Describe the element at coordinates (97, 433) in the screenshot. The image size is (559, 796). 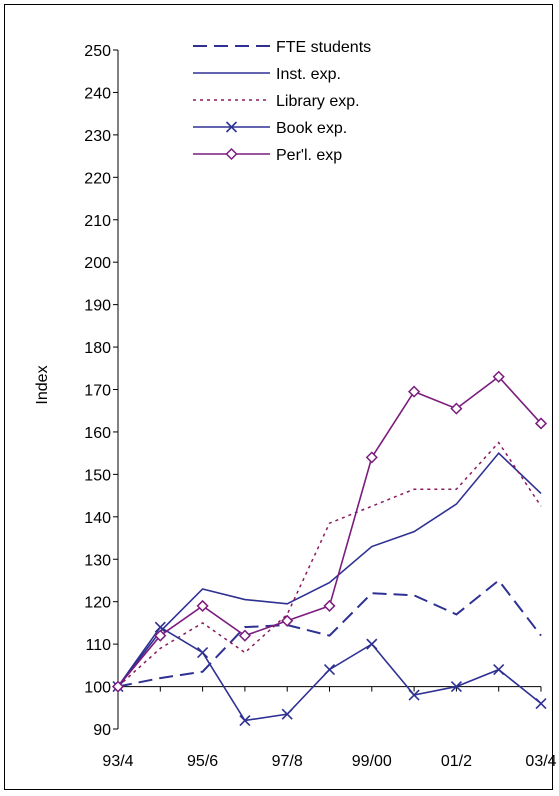
I see `y-tick-label: 160` at that location.